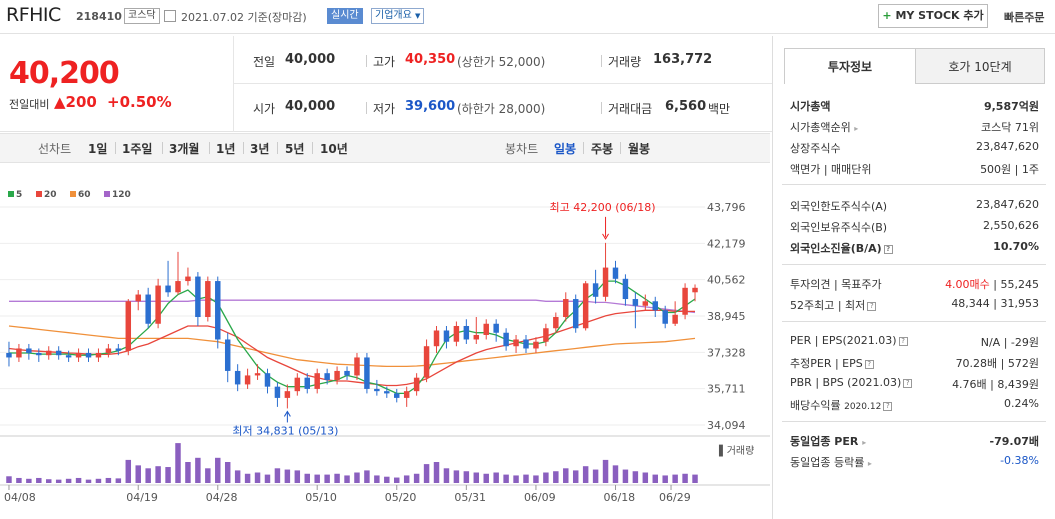  Describe the element at coordinates (260, 149) in the screenshot. I see `tab-3year: 3년` at that location.